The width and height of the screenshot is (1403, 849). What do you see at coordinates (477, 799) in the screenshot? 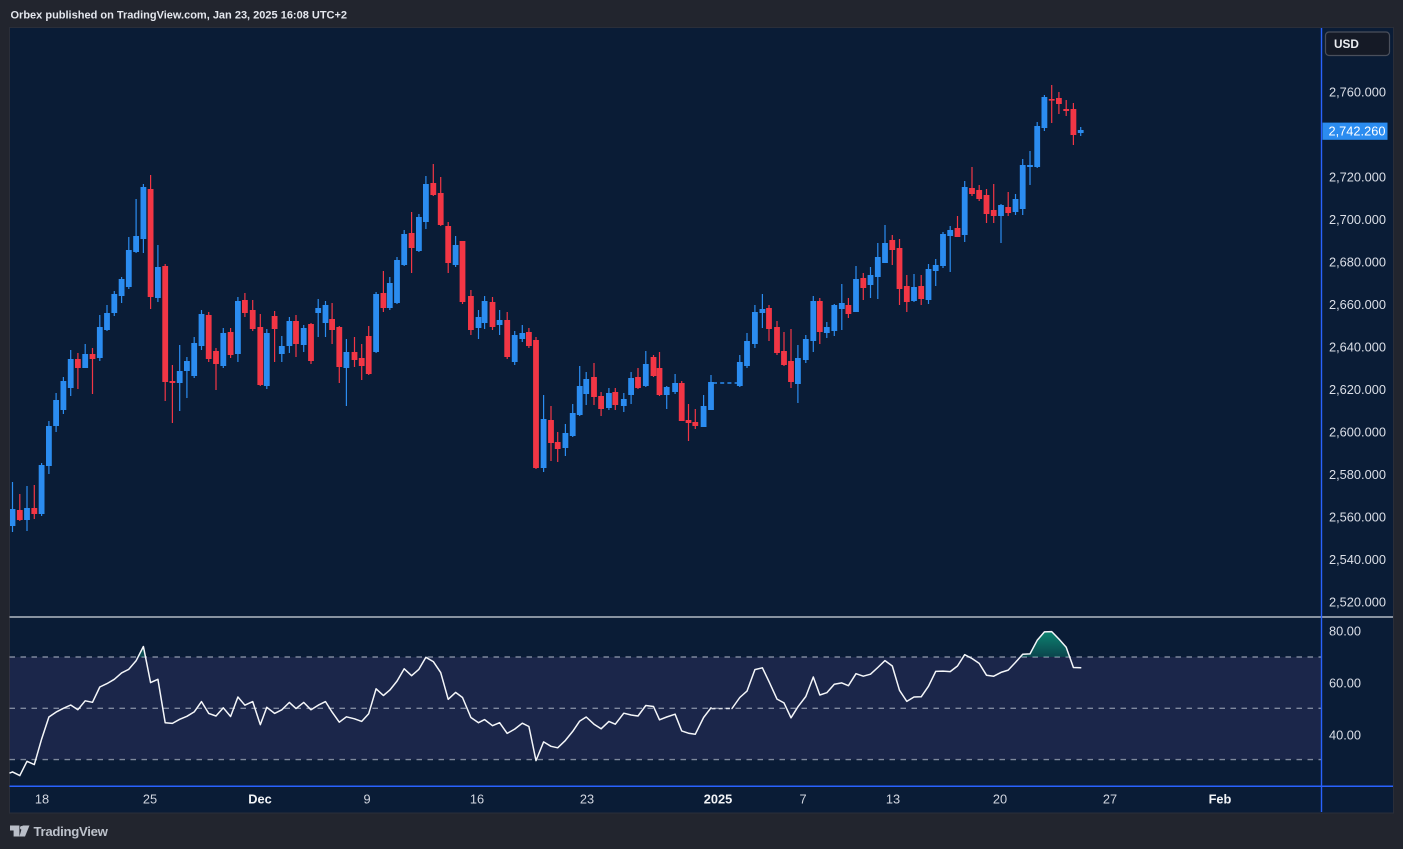
I see `svg-text: 16` at bounding box center [477, 799].